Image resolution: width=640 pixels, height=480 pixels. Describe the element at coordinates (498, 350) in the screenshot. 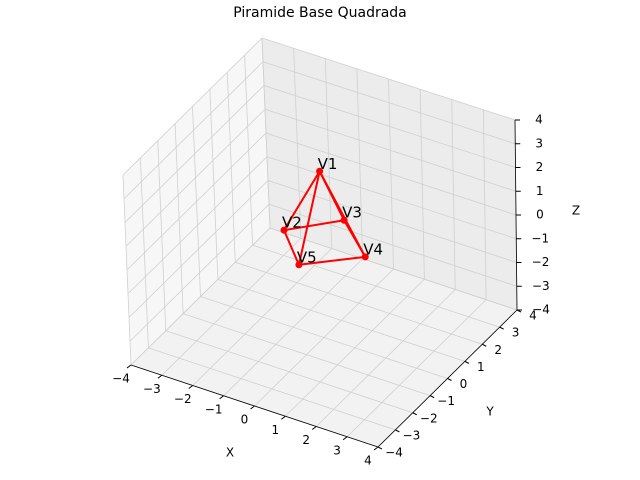

I see `y-tick-label: 2` at that location.